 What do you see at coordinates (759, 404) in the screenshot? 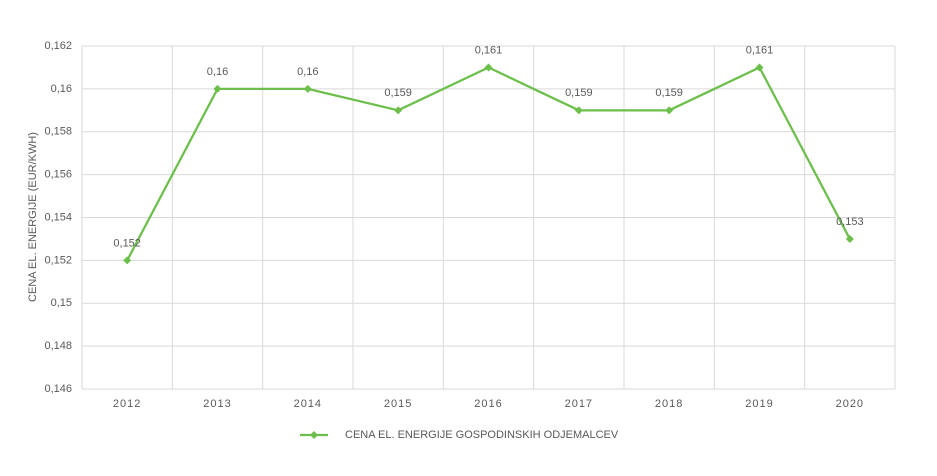
I see `x-tick-label: 2019` at bounding box center [759, 404].